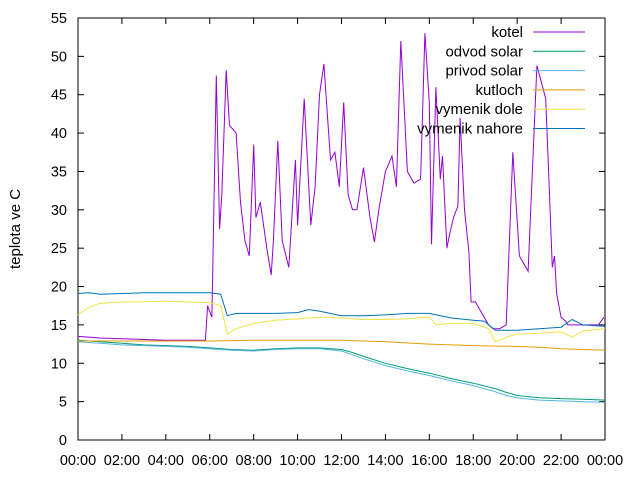  What do you see at coordinates (59, 288) in the screenshot?
I see `y-tick-label: 20` at bounding box center [59, 288].